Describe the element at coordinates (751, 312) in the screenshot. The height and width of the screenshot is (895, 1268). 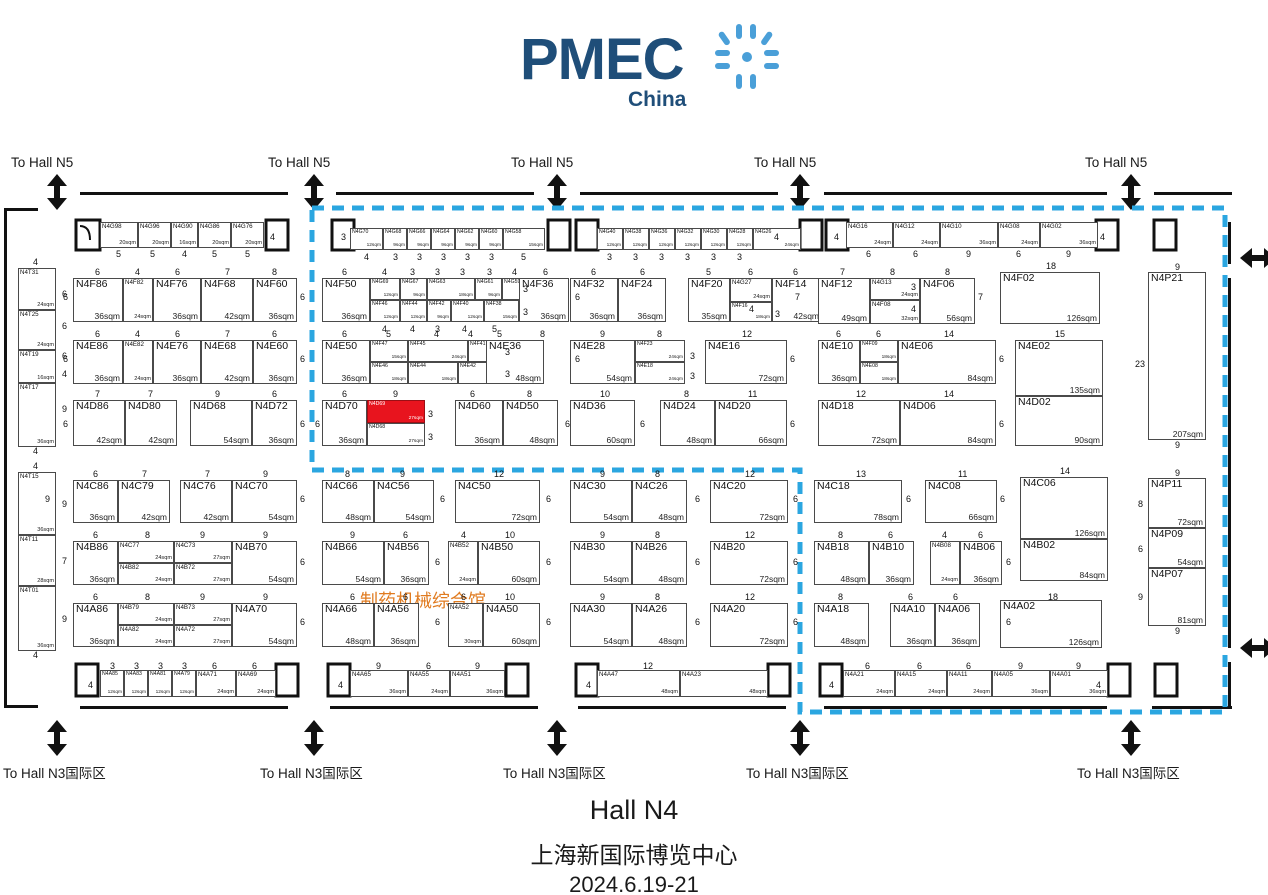
I see `booth-n4f16: N4F16 18sqm` at that location.